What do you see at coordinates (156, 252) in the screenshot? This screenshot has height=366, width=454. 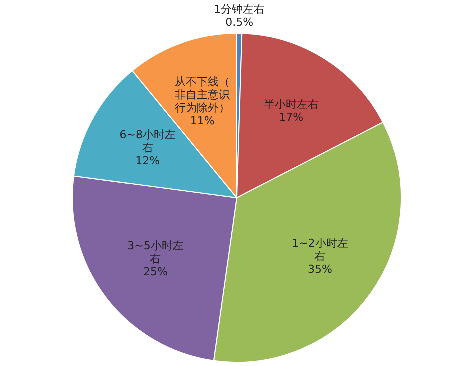 I see `slice-label: 3~5小时左右` at bounding box center [156, 252].